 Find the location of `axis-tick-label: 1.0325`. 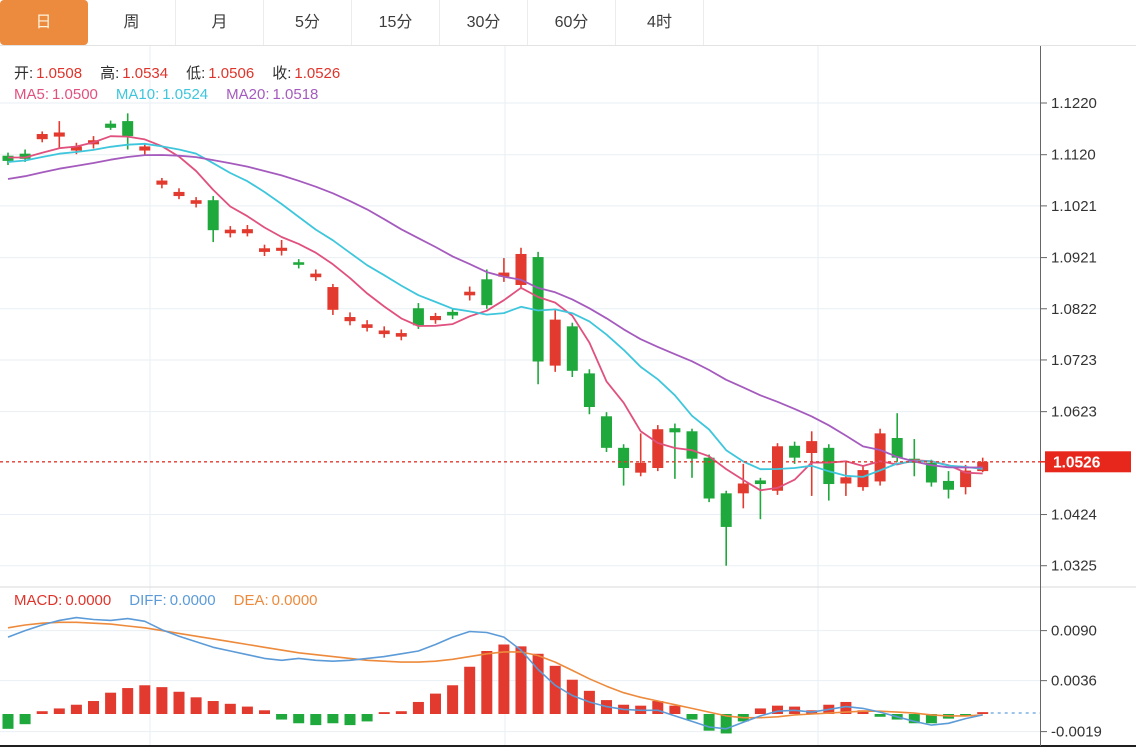

axis-tick-label: 1.0325 is located at coordinates (1074, 566).